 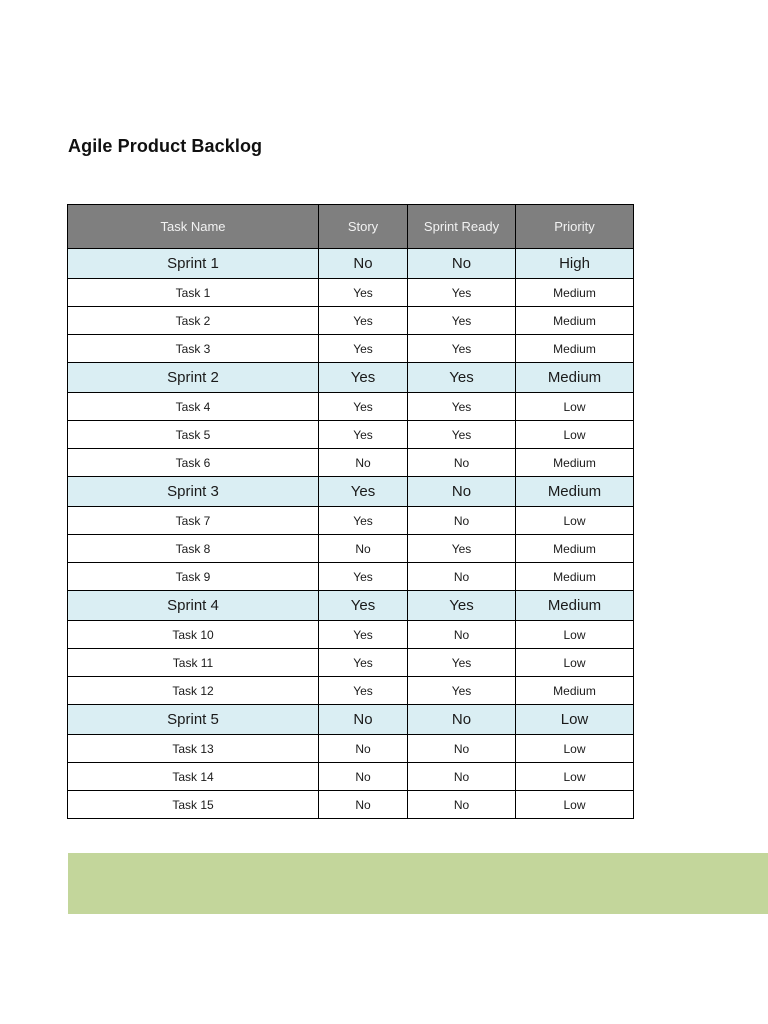 I want to click on task-row: Task 12 Yes Yes Medium, so click(x=350, y=690).